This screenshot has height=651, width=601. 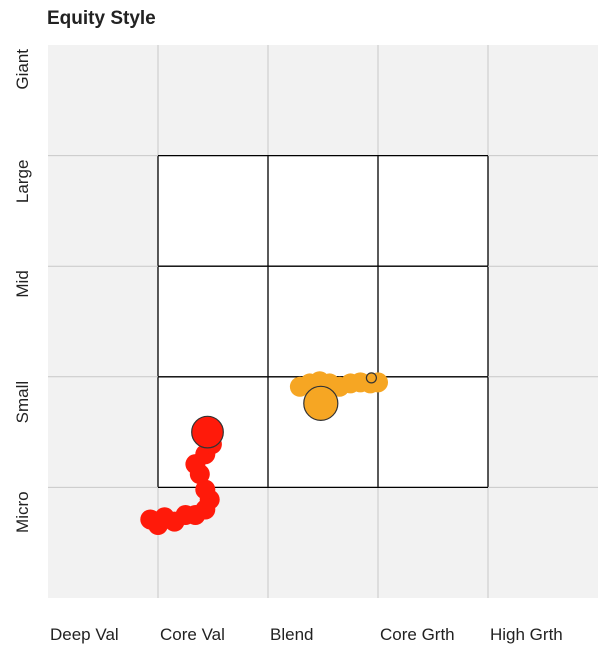 I want to click on x-label: High Grth, so click(x=526, y=634).